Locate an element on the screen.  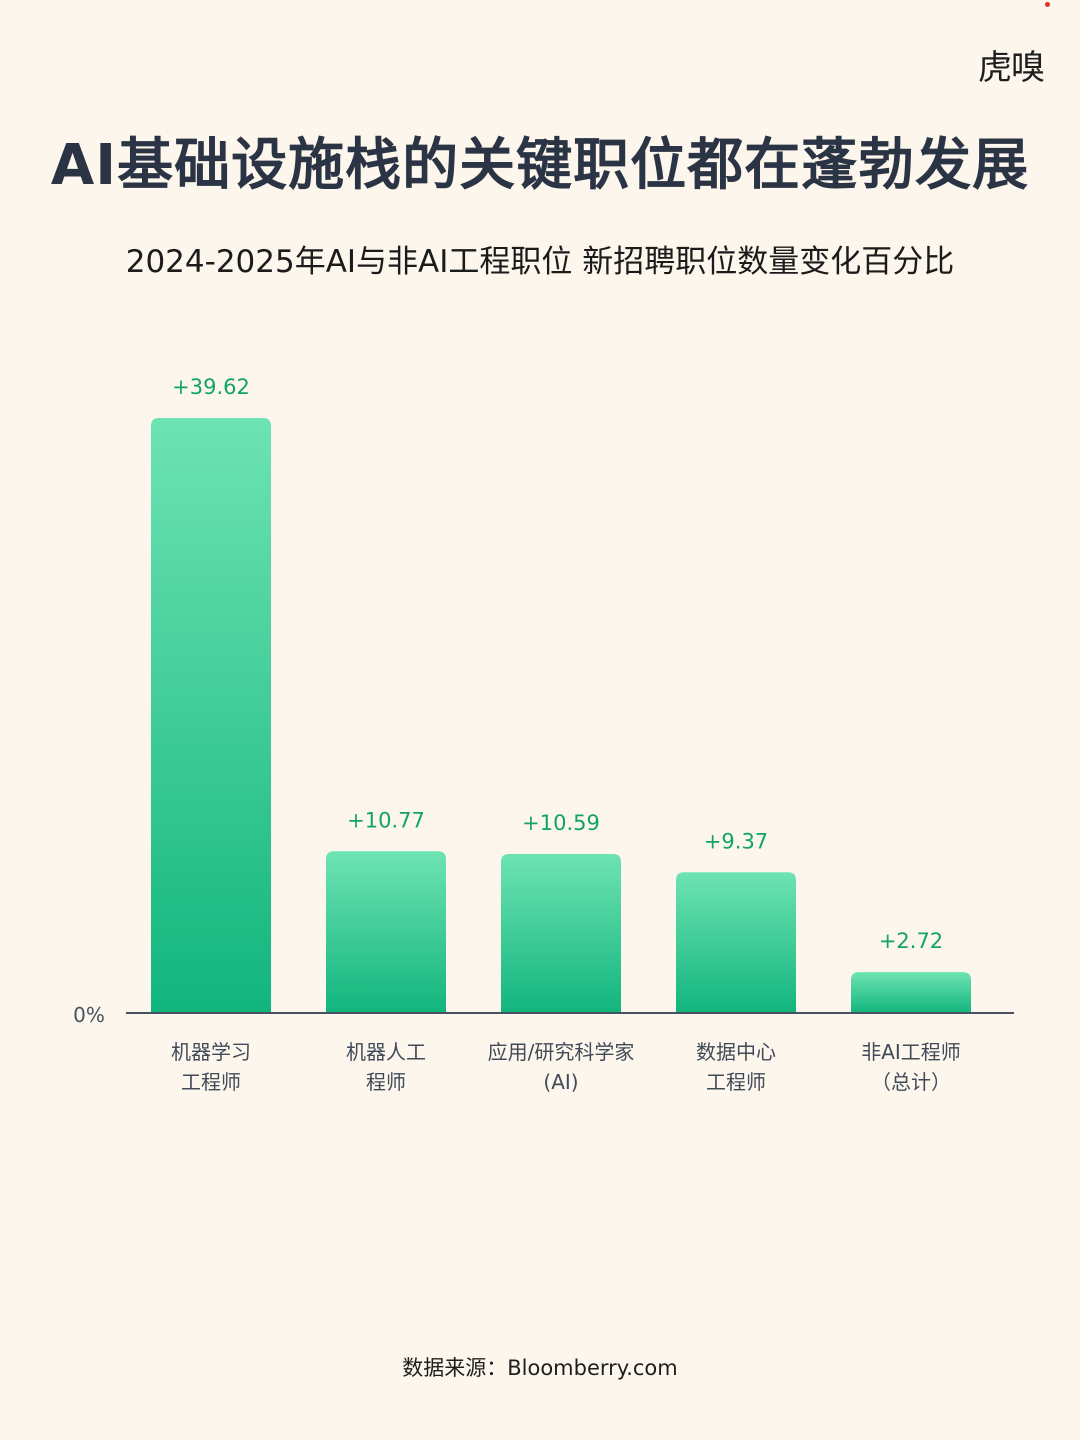
category-label-4-line-1: 数据中心 is located at coordinates (736, 1052).